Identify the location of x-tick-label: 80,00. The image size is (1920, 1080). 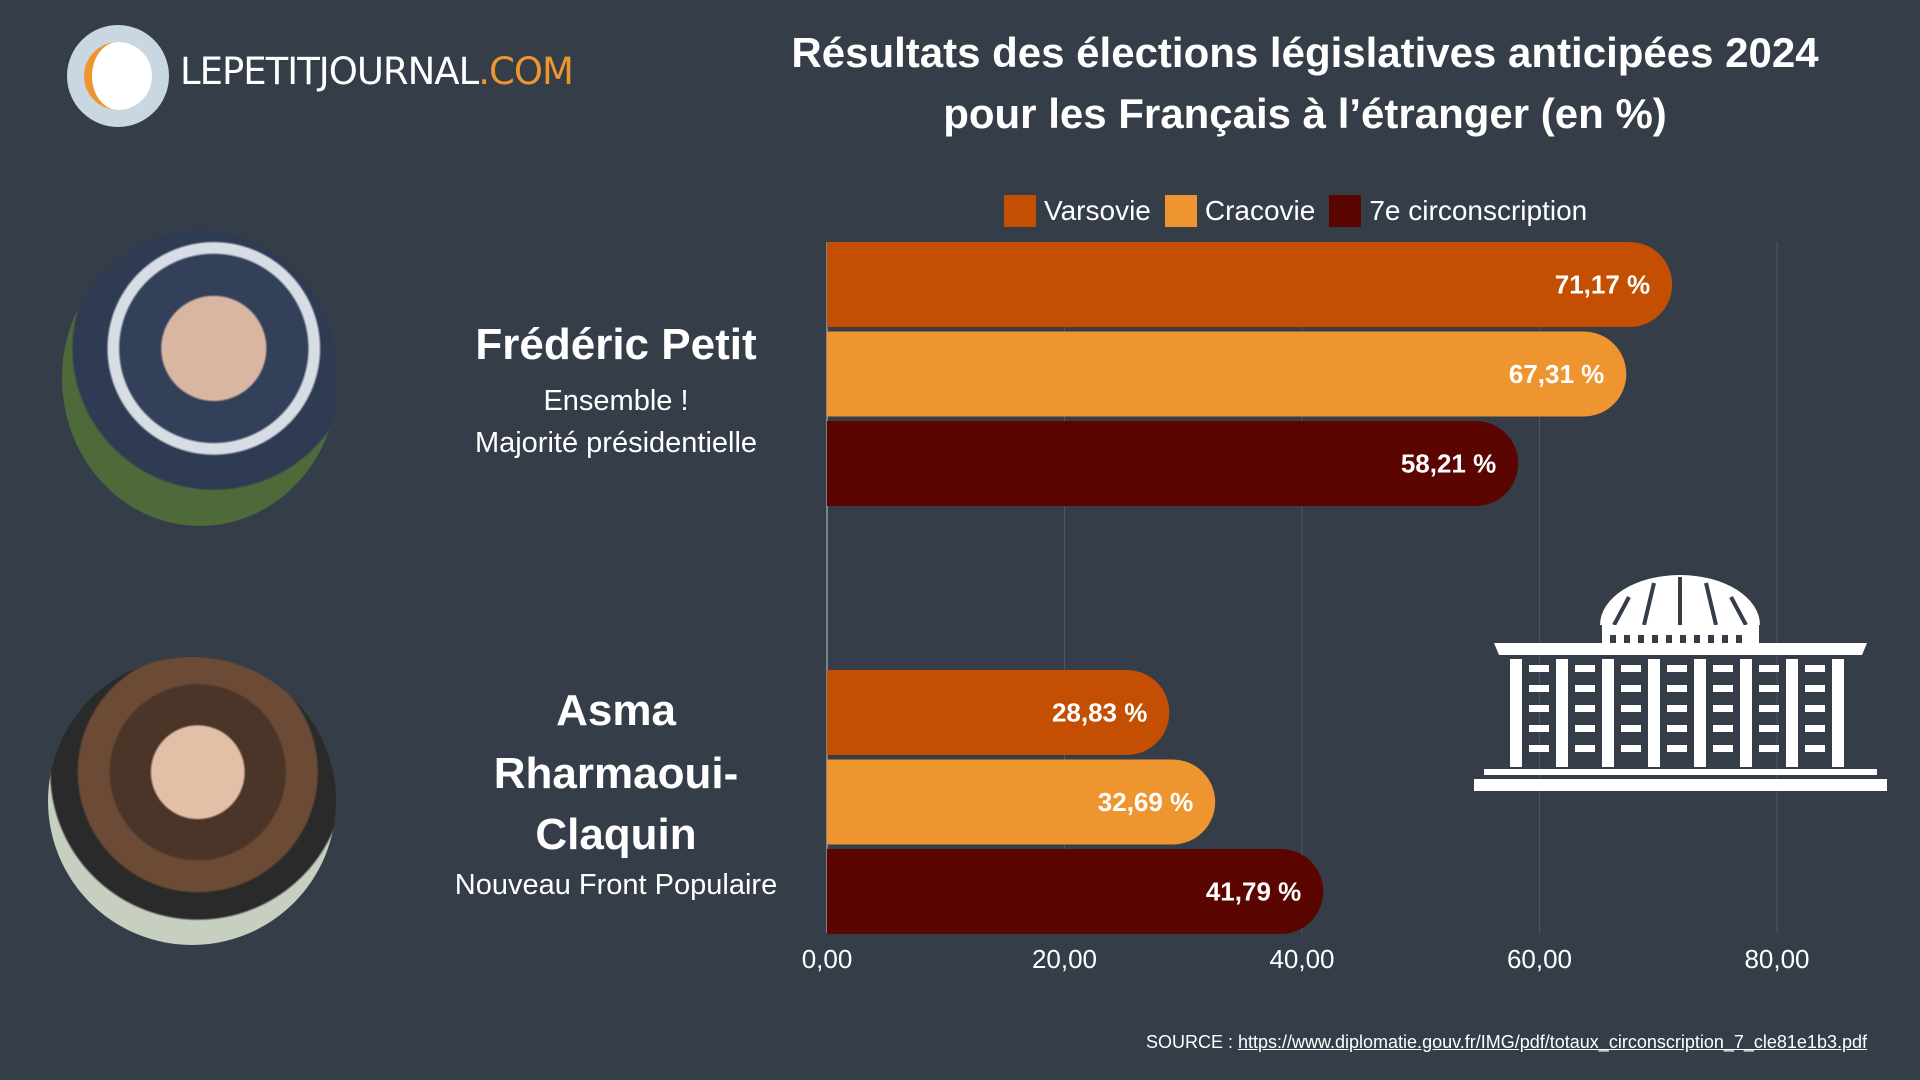
(1776, 959).